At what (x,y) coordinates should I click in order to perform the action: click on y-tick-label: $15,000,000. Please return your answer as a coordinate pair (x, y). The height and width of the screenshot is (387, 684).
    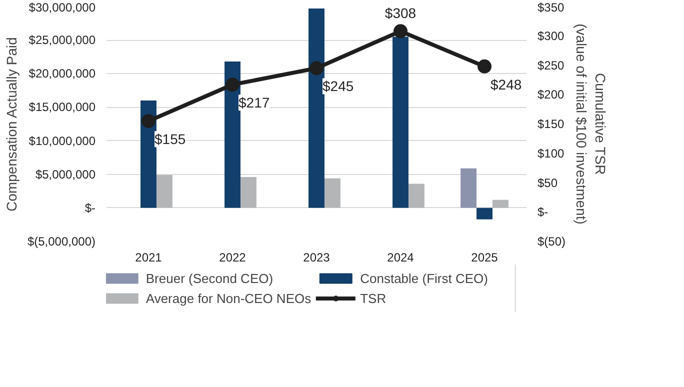
    Looking at the image, I should click on (62, 107).